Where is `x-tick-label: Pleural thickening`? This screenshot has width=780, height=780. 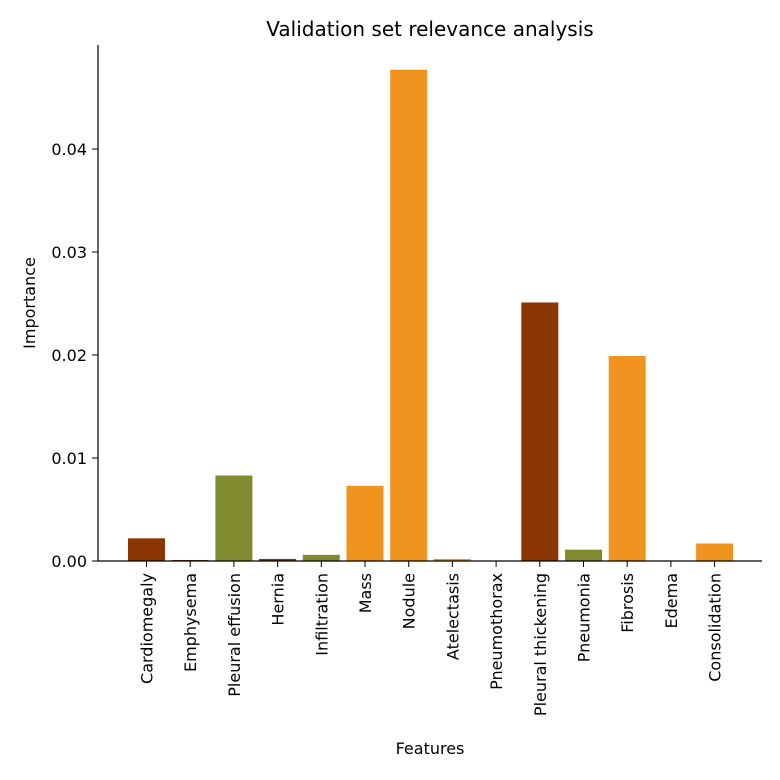 x-tick-label: Pleural thickening is located at coordinates (540, 644).